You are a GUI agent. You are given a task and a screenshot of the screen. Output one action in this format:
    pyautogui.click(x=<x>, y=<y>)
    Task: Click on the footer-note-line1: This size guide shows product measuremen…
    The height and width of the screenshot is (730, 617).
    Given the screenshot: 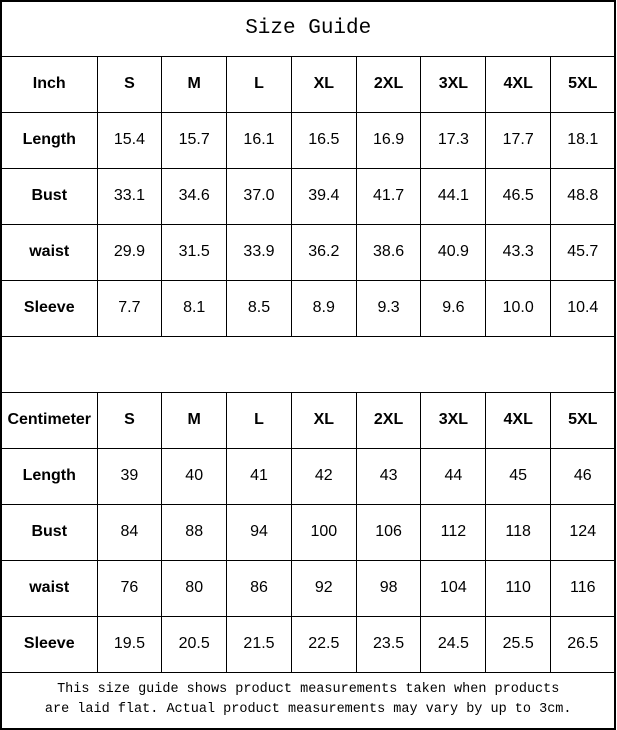 What is the action you would take?
    pyautogui.click(x=308, y=689)
    